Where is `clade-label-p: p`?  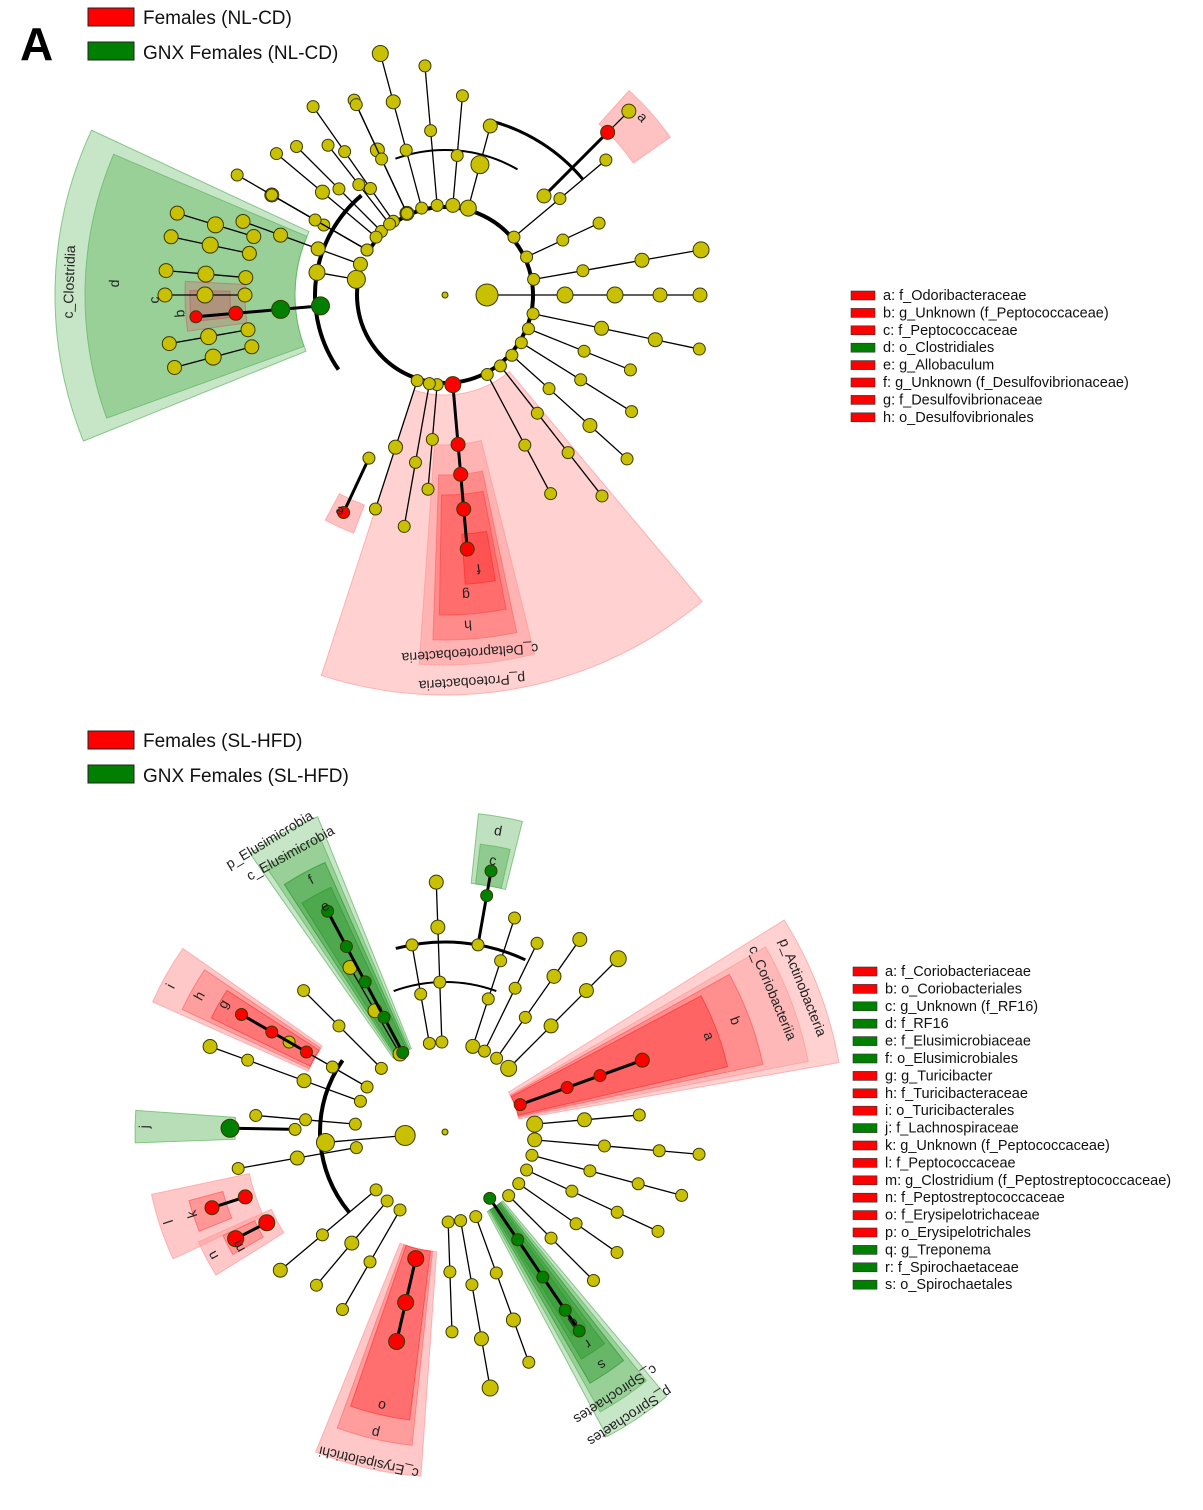
clade-label-p: p is located at coordinates (375, 1433).